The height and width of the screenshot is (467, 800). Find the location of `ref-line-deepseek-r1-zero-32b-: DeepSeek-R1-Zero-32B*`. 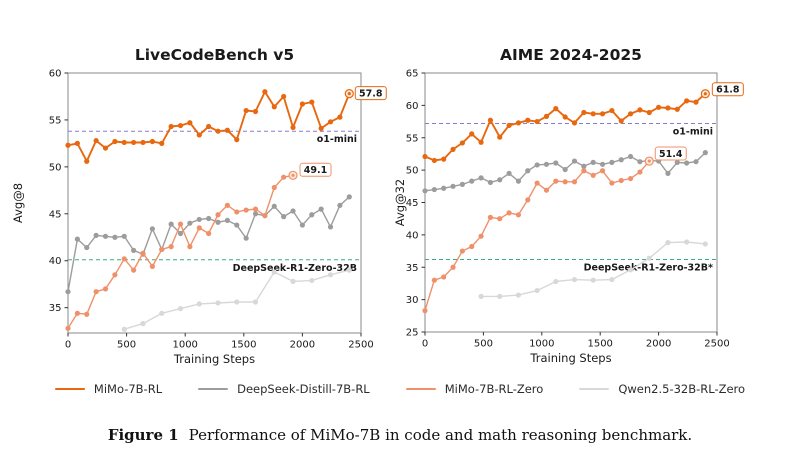

ref-line-deepseek-r1-zero-32b-: DeepSeek-R1-Zero-32B* is located at coordinates (571, 265).